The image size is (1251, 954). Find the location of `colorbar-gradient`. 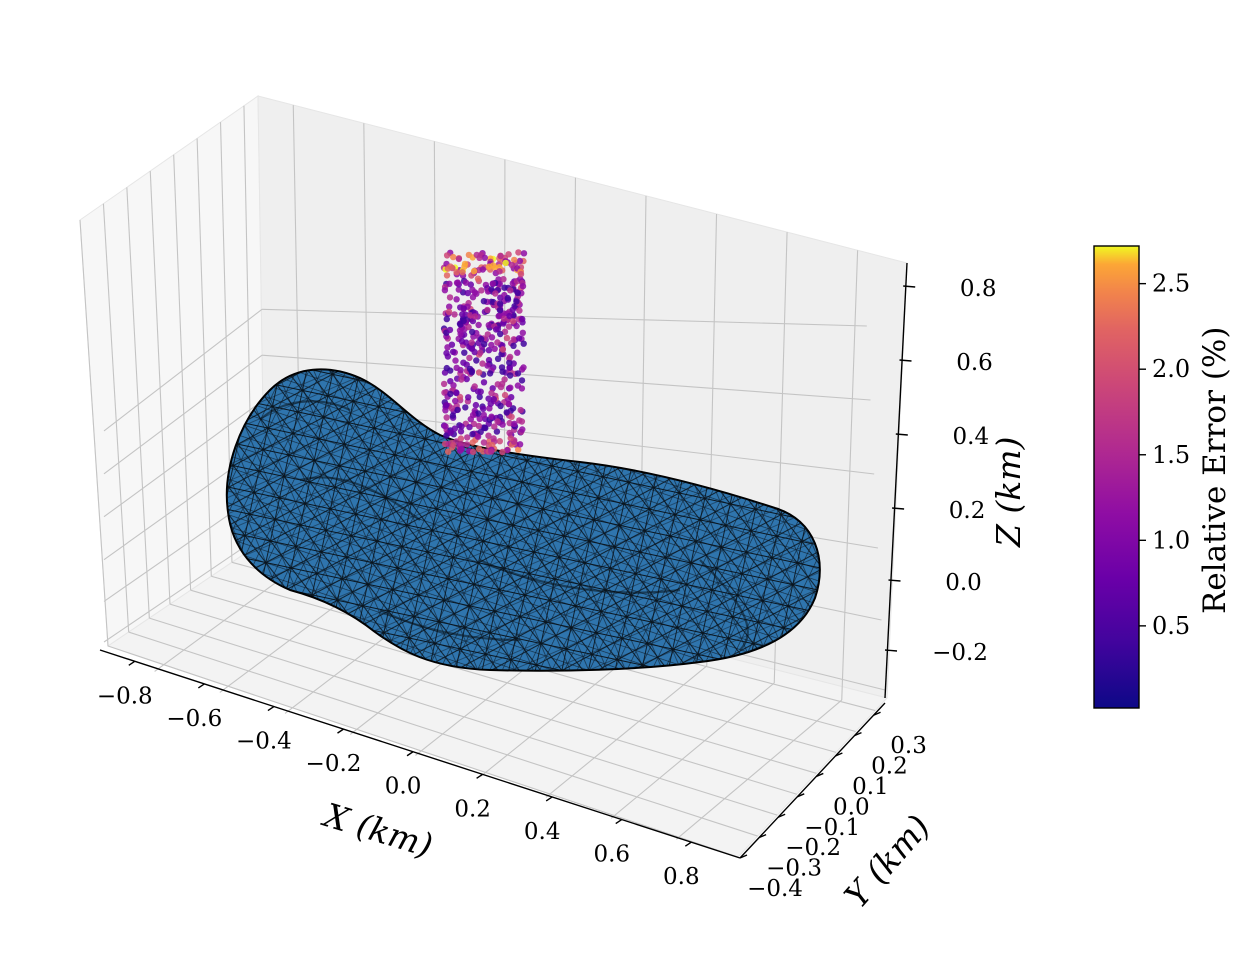

colorbar-gradient is located at coordinates (1116, 477).